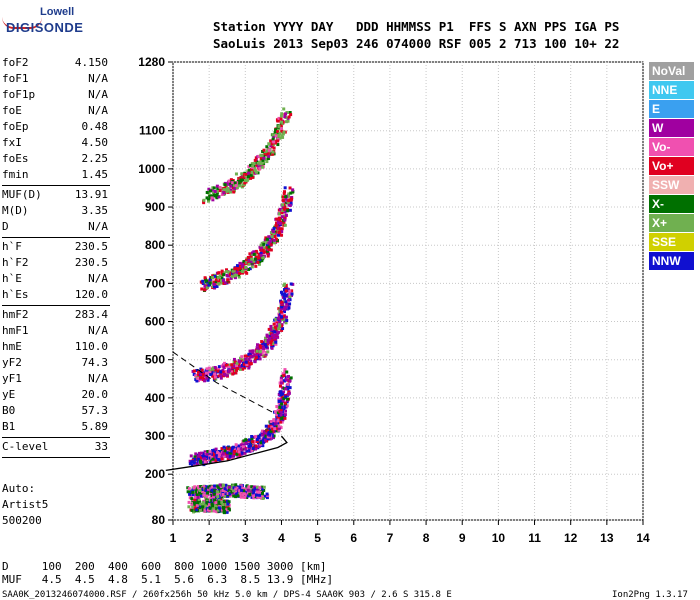 The image size is (700, 600). I want to click on param-key: B1, so click(9, 426).